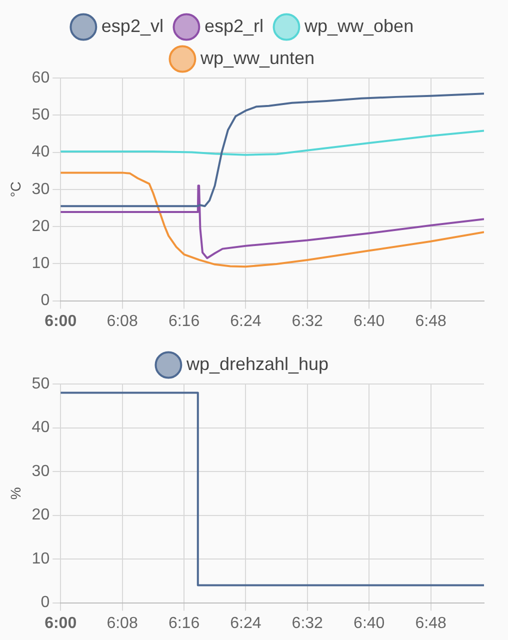 The height and width of the screenshot is (640, 508). Describe the element at coordinates (41, 77) in the screenshot. I see `y-tick-label: 60` at that location.